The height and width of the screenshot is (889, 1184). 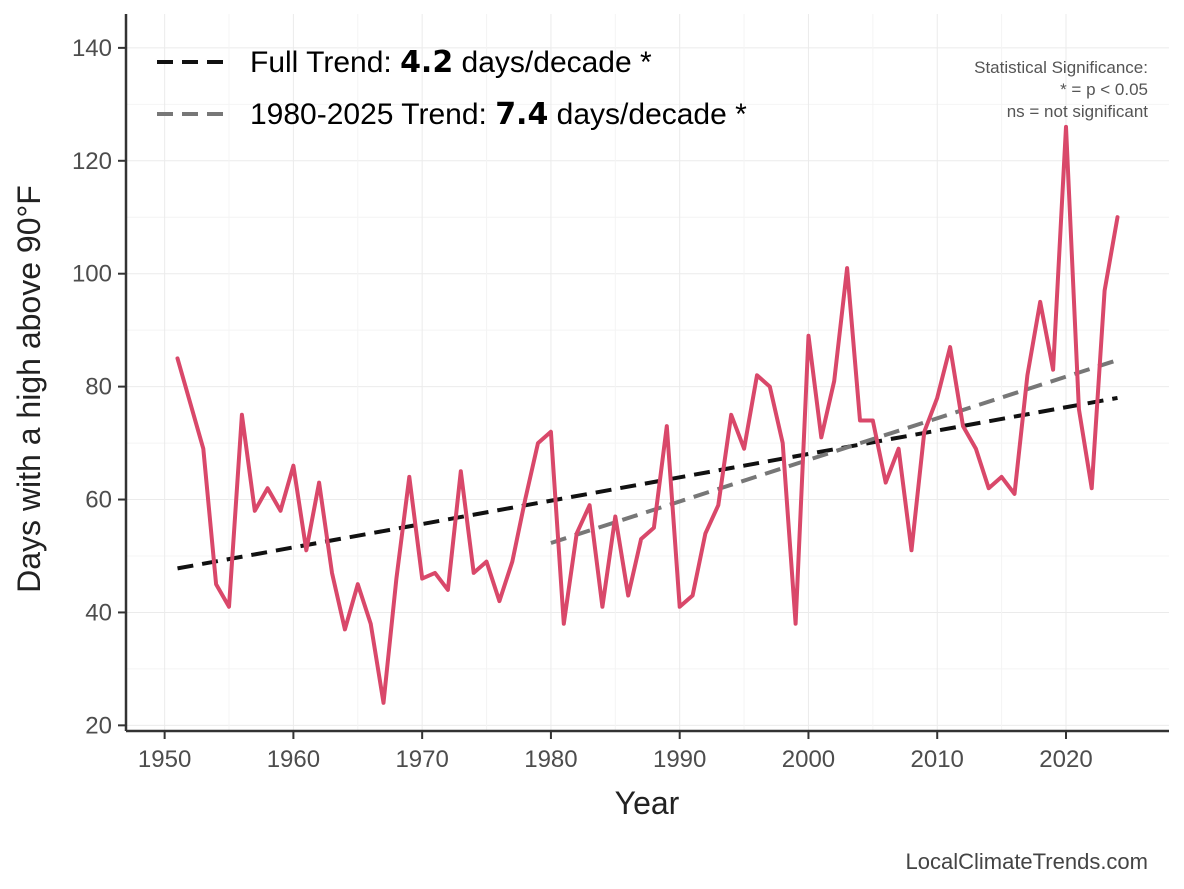 I want to click on legend-full-trend-value: 4.2, so click(x=426, y=62).